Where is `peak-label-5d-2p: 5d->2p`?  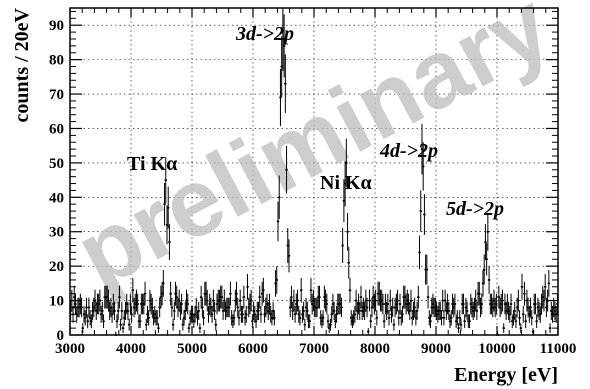
peak-label-5d-2p: 5d->2p is located at coordinates (475, 209).